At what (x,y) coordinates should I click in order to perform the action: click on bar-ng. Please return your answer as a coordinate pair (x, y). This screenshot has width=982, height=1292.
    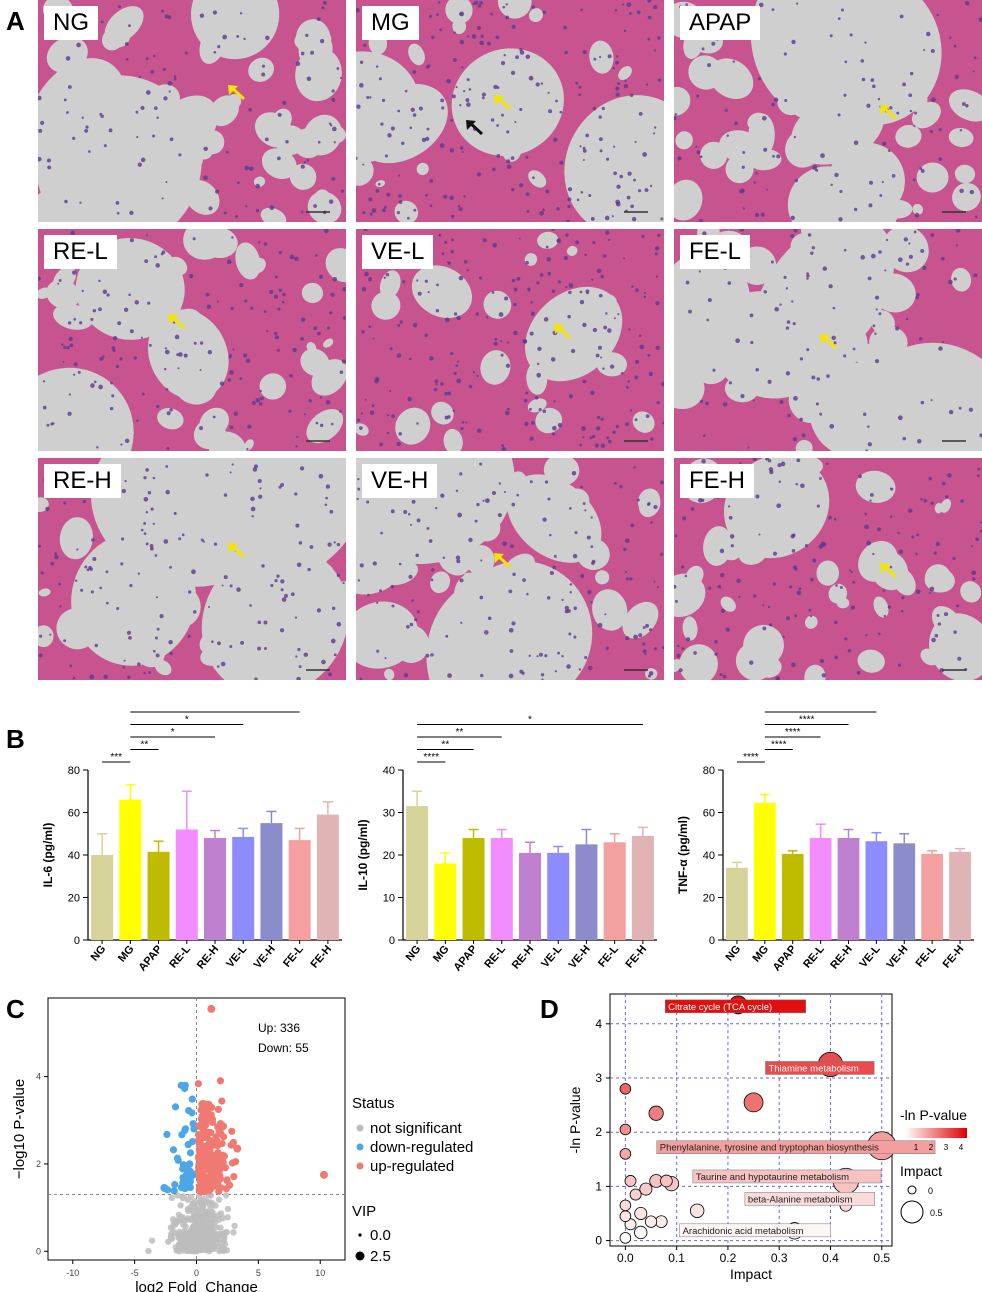
    Looking at the image, I should click on (102, 897).